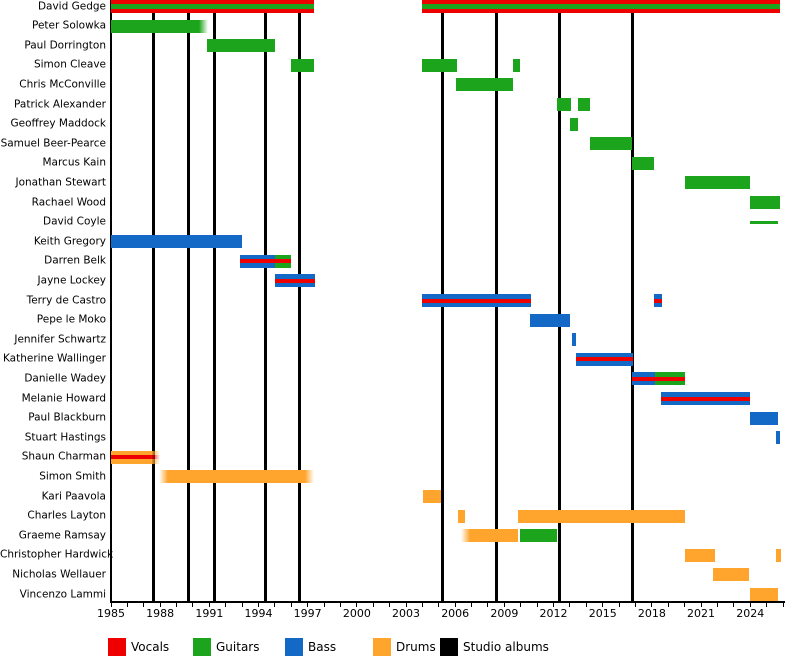 Image resolution: width=800 pixels, height=660 pixels. What do you see at coordinates (111, 613) in the screenshot?
I see `year-label: 1985` at bounding box center [111, 613].